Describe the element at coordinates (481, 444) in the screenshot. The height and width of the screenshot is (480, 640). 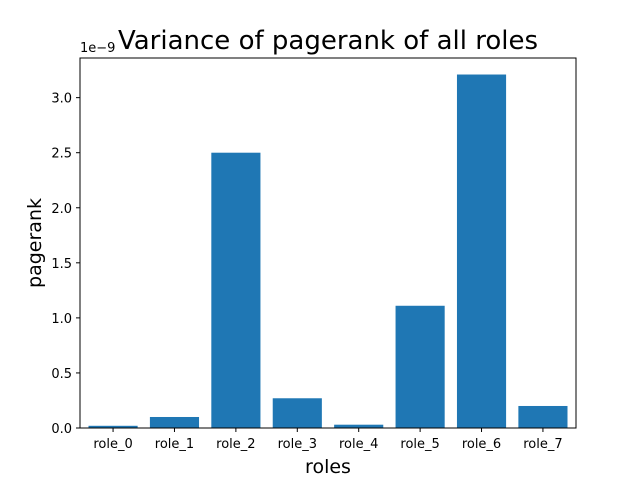
I see `x-tick-label: role_6` at that location.